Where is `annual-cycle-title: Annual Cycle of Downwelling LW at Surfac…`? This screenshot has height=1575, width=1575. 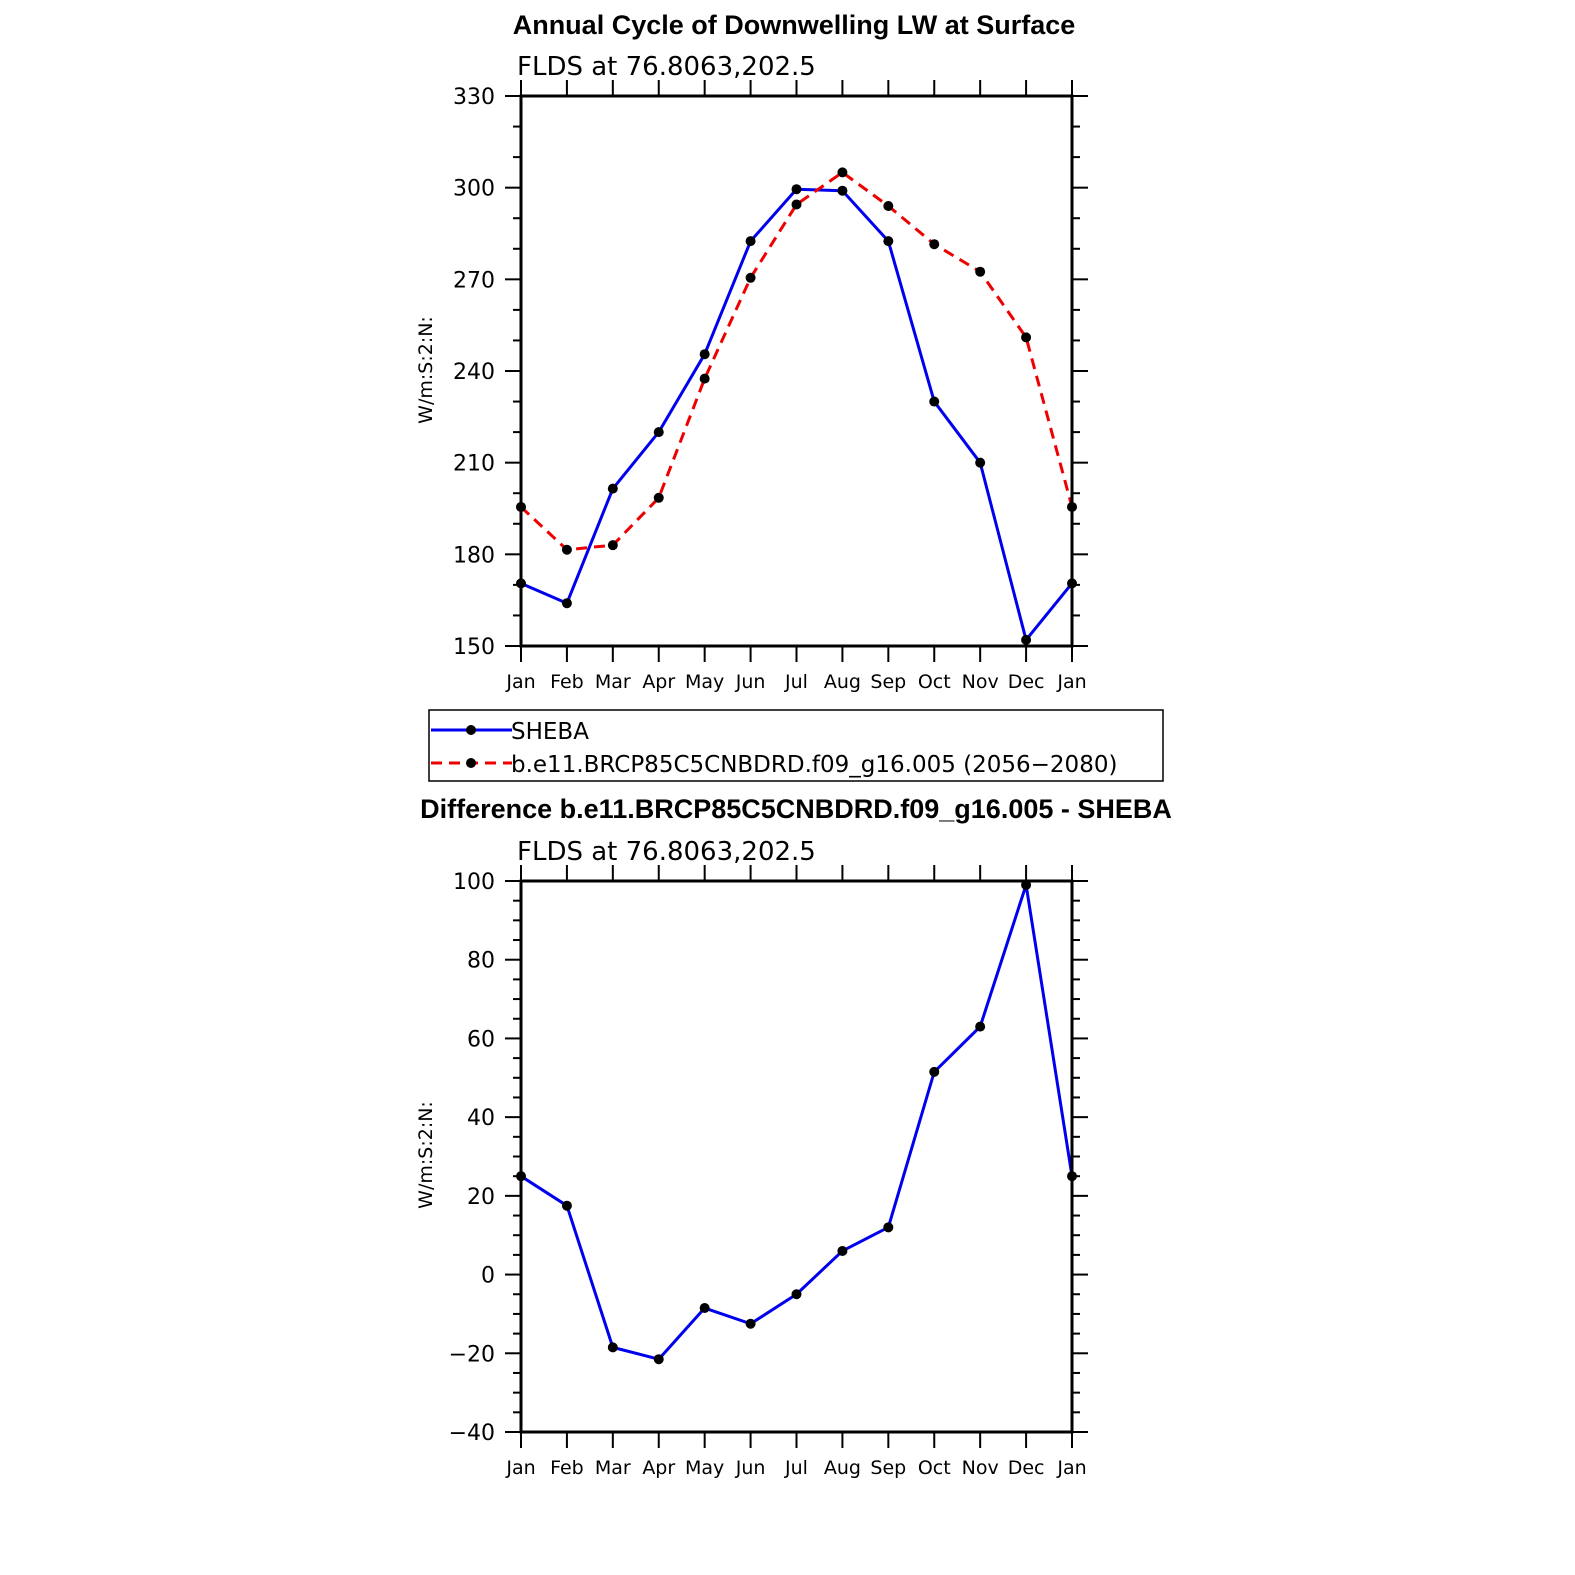
annual-cycle-title: Annual Cycle of Downwelling LW at Surfac… is located at coordinates (794, 25).